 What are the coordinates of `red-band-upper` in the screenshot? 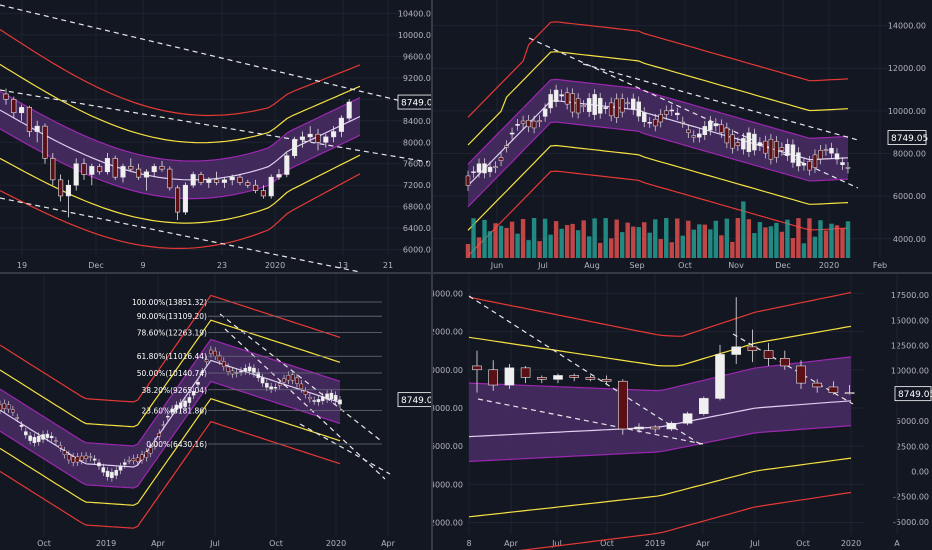 It's located at (180, 72).